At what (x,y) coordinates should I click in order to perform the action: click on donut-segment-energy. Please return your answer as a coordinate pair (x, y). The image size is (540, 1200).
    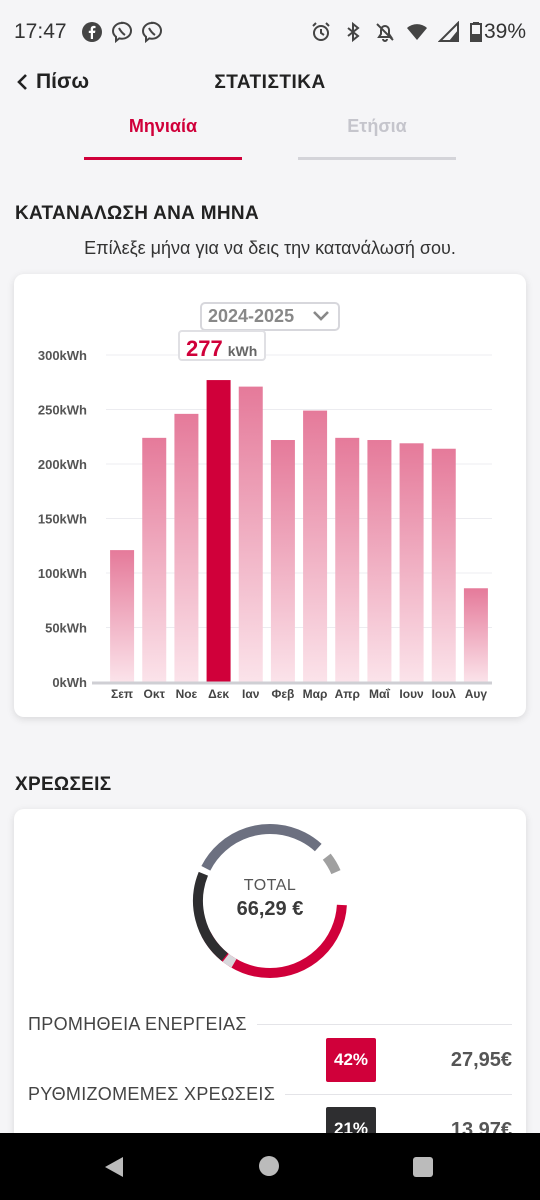
    Looking at the image, I should click on (270, 901).